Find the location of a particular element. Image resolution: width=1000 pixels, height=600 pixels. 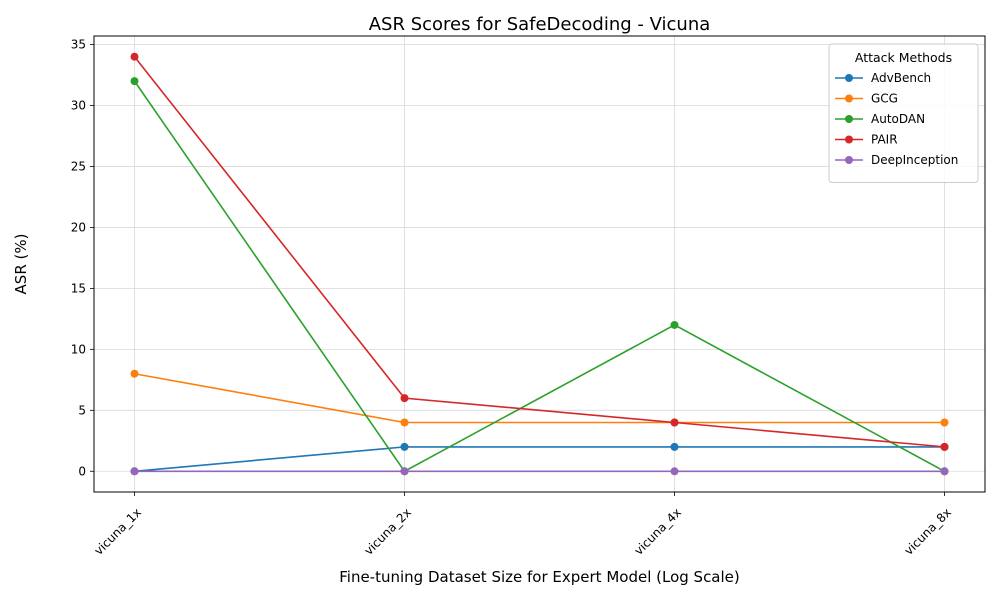

legend-item: DeepInception is located at coordinates (896, 160).